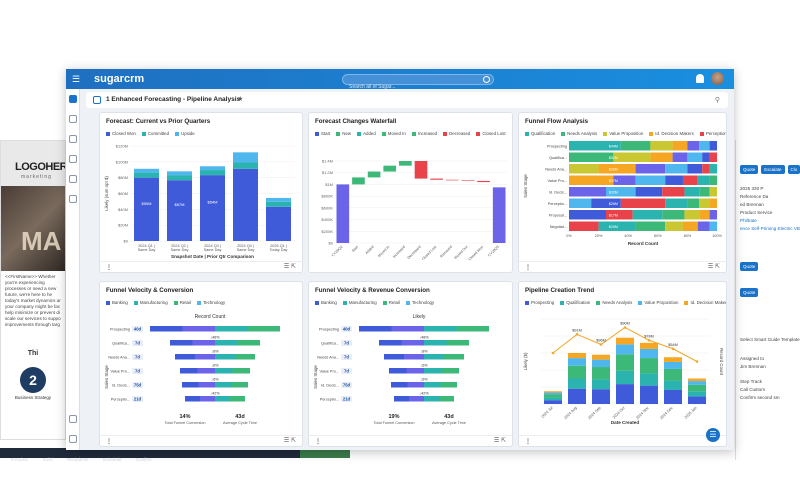 This screenshot has height=500, width=800. What do you see at coordinates (424, 380) in the screenshot?
I see `conversion-label: ↓6%` at bounding box center [424, 380].